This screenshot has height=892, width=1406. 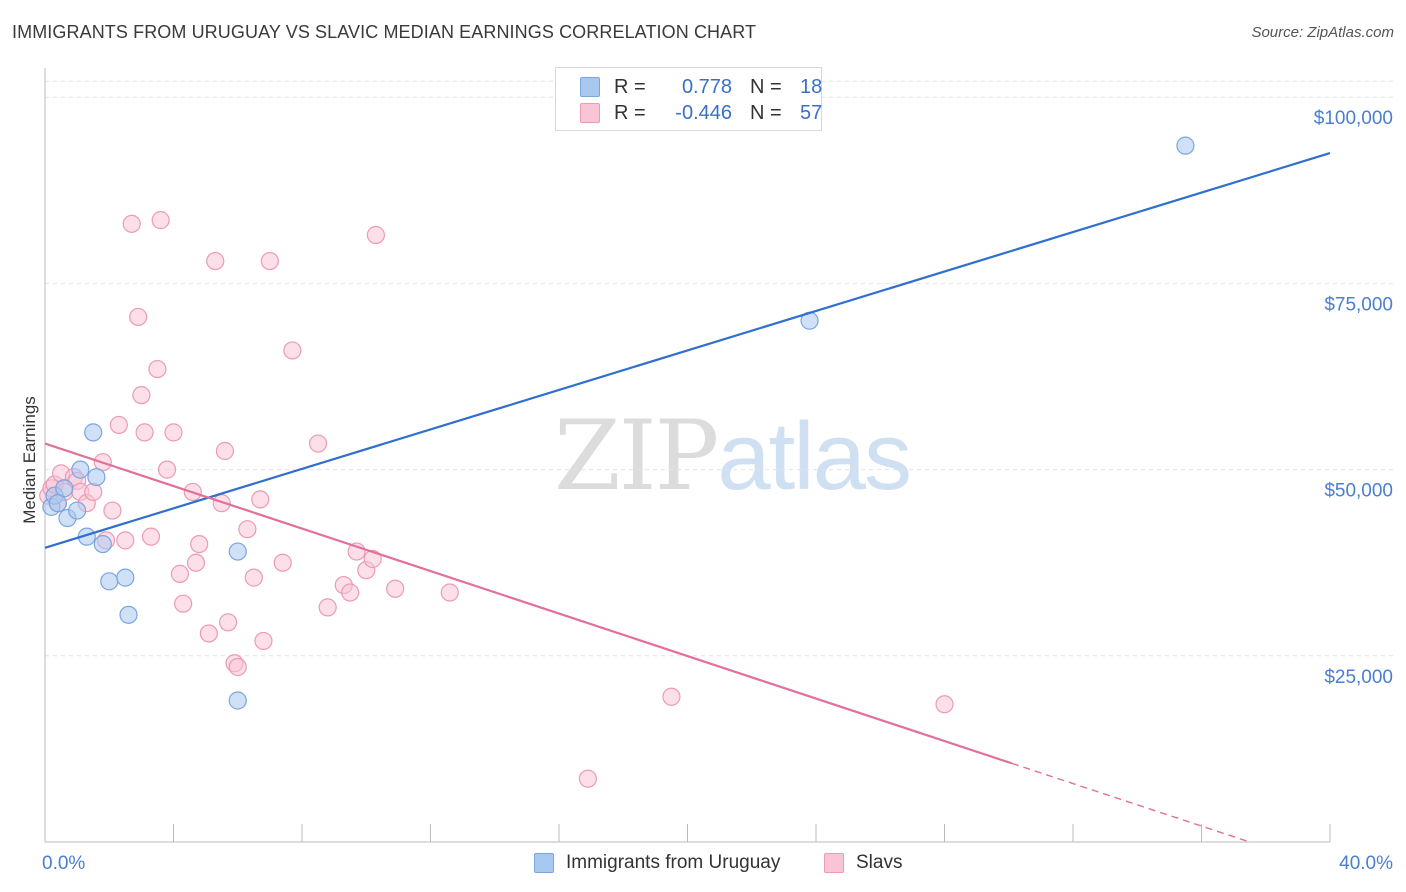 I want to click on source-credit: Source: ZipAtlas.com, so click(x=1322, y=32).